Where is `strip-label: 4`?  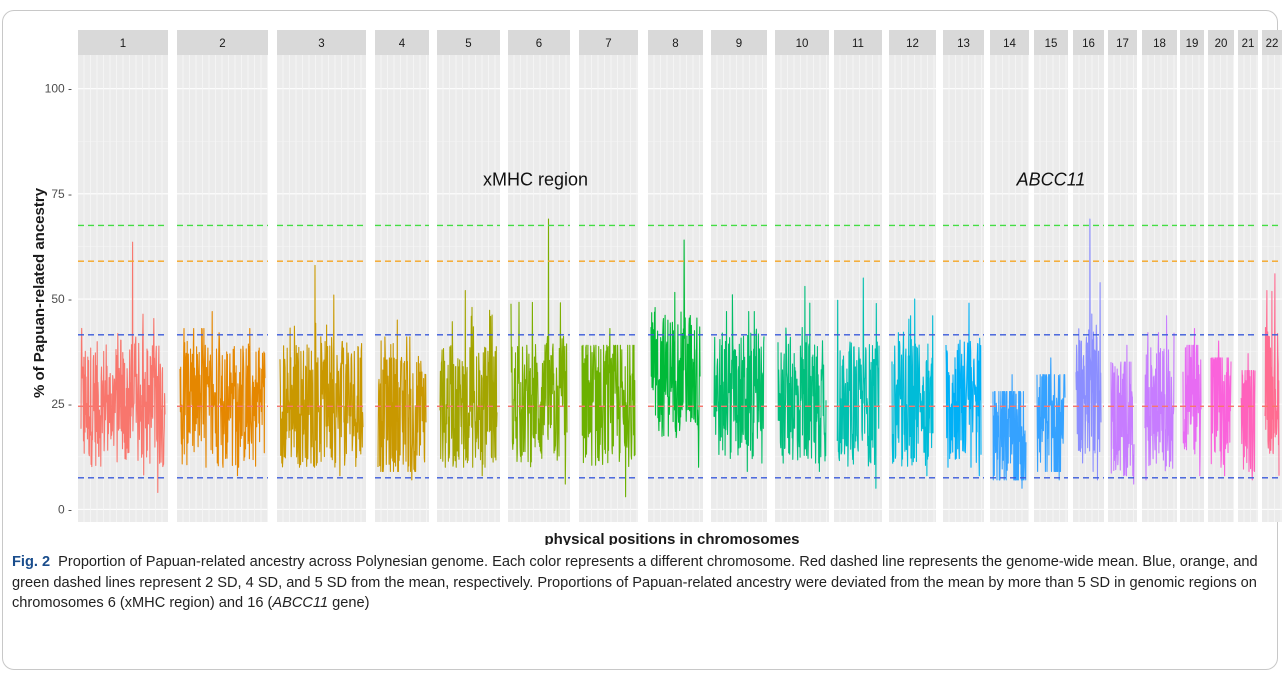
strip-label: 4 is located at coordinates (402, 44).